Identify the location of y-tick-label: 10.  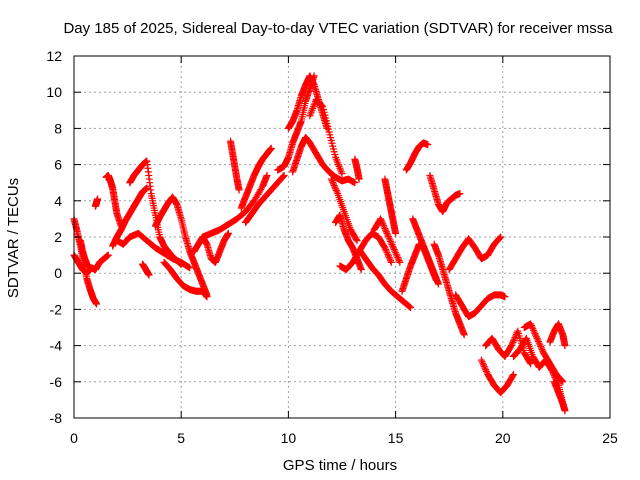
(54, 92).